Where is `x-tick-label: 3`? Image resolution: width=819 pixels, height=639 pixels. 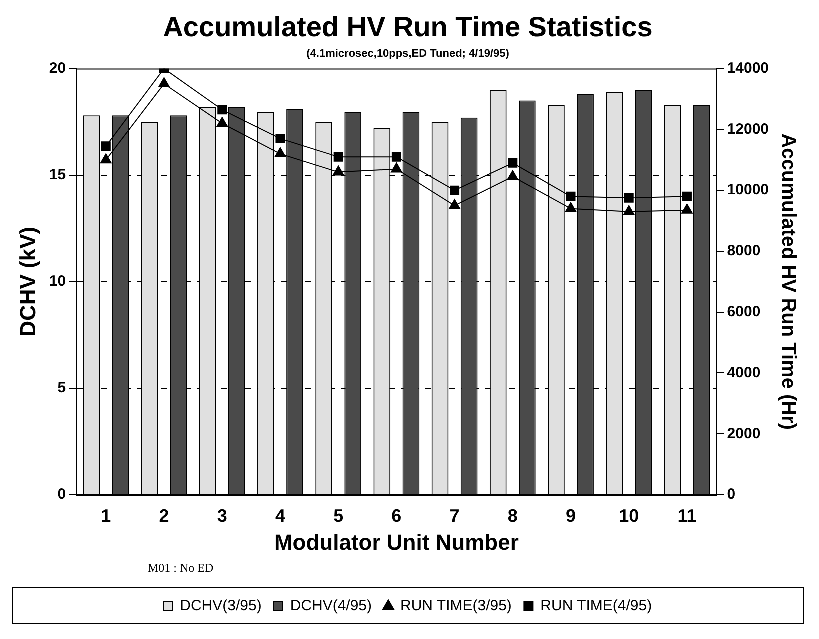 x-tick-label: 3 is located at coordinates (222, 516).